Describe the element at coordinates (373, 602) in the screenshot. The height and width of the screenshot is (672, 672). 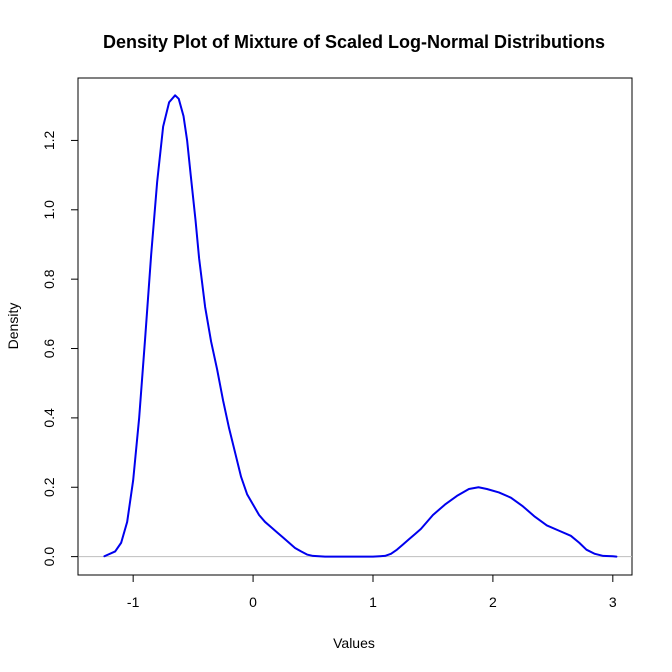
I see `x-tick-label: 1` at that location.